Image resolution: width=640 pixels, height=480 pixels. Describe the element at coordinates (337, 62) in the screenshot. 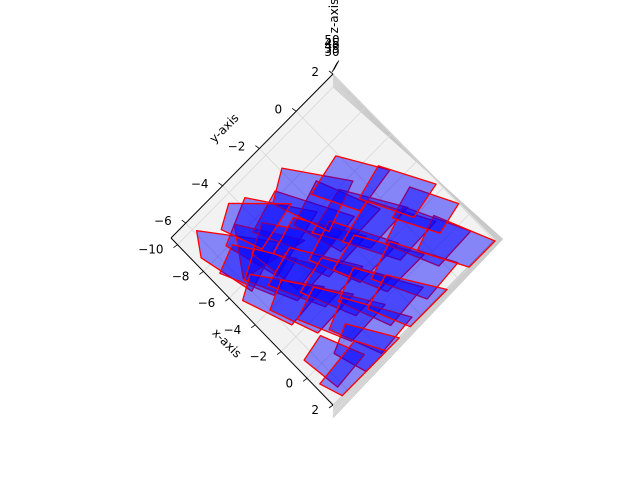

I see `z-axis-line` at that location.